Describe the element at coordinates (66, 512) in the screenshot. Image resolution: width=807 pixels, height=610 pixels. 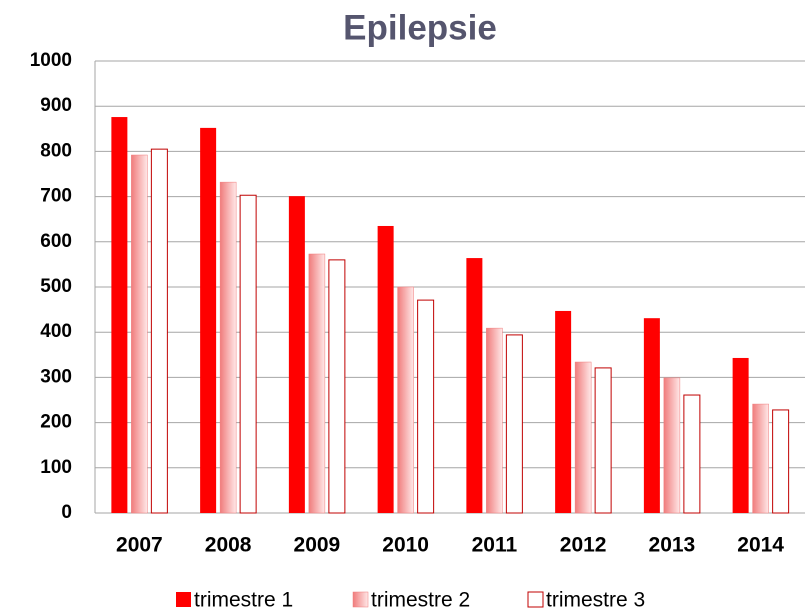
I see `y-tick-label: 0` at that location.